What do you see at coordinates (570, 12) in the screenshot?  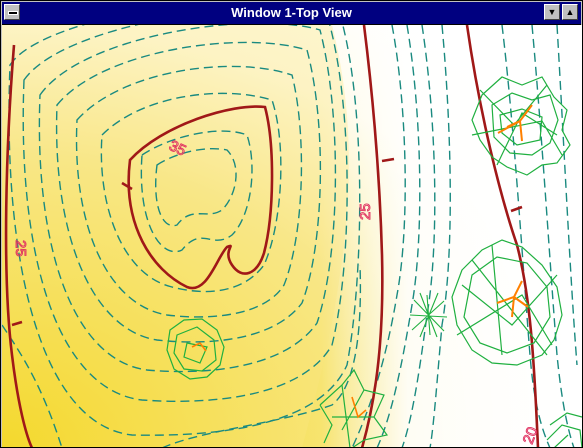 I see `maximize-button: ▲` at bounding box center [570, 12].